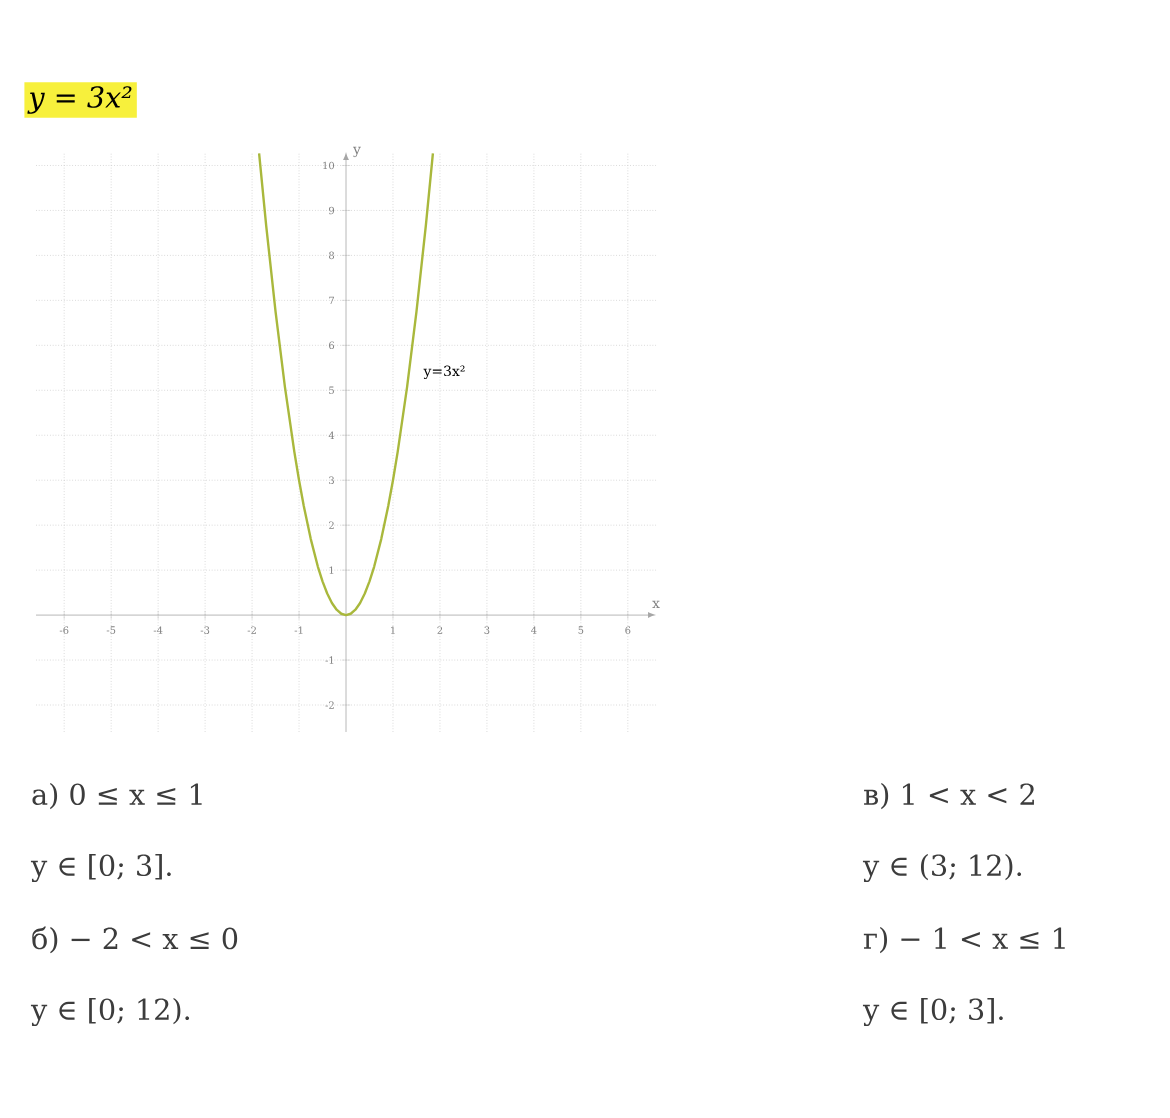 This screenshot has height=1118, width=1170. Describe the element at coordinates (964, 940) in the screenshot. I see `text: г) − 1 < x ≤ 1` at that location.